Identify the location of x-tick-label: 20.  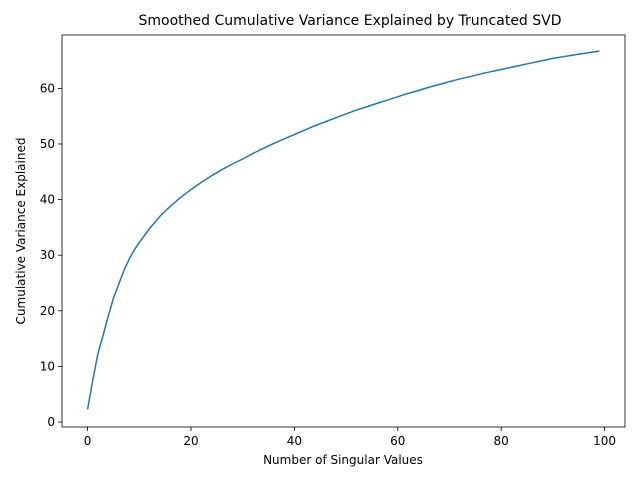
(190, 441).